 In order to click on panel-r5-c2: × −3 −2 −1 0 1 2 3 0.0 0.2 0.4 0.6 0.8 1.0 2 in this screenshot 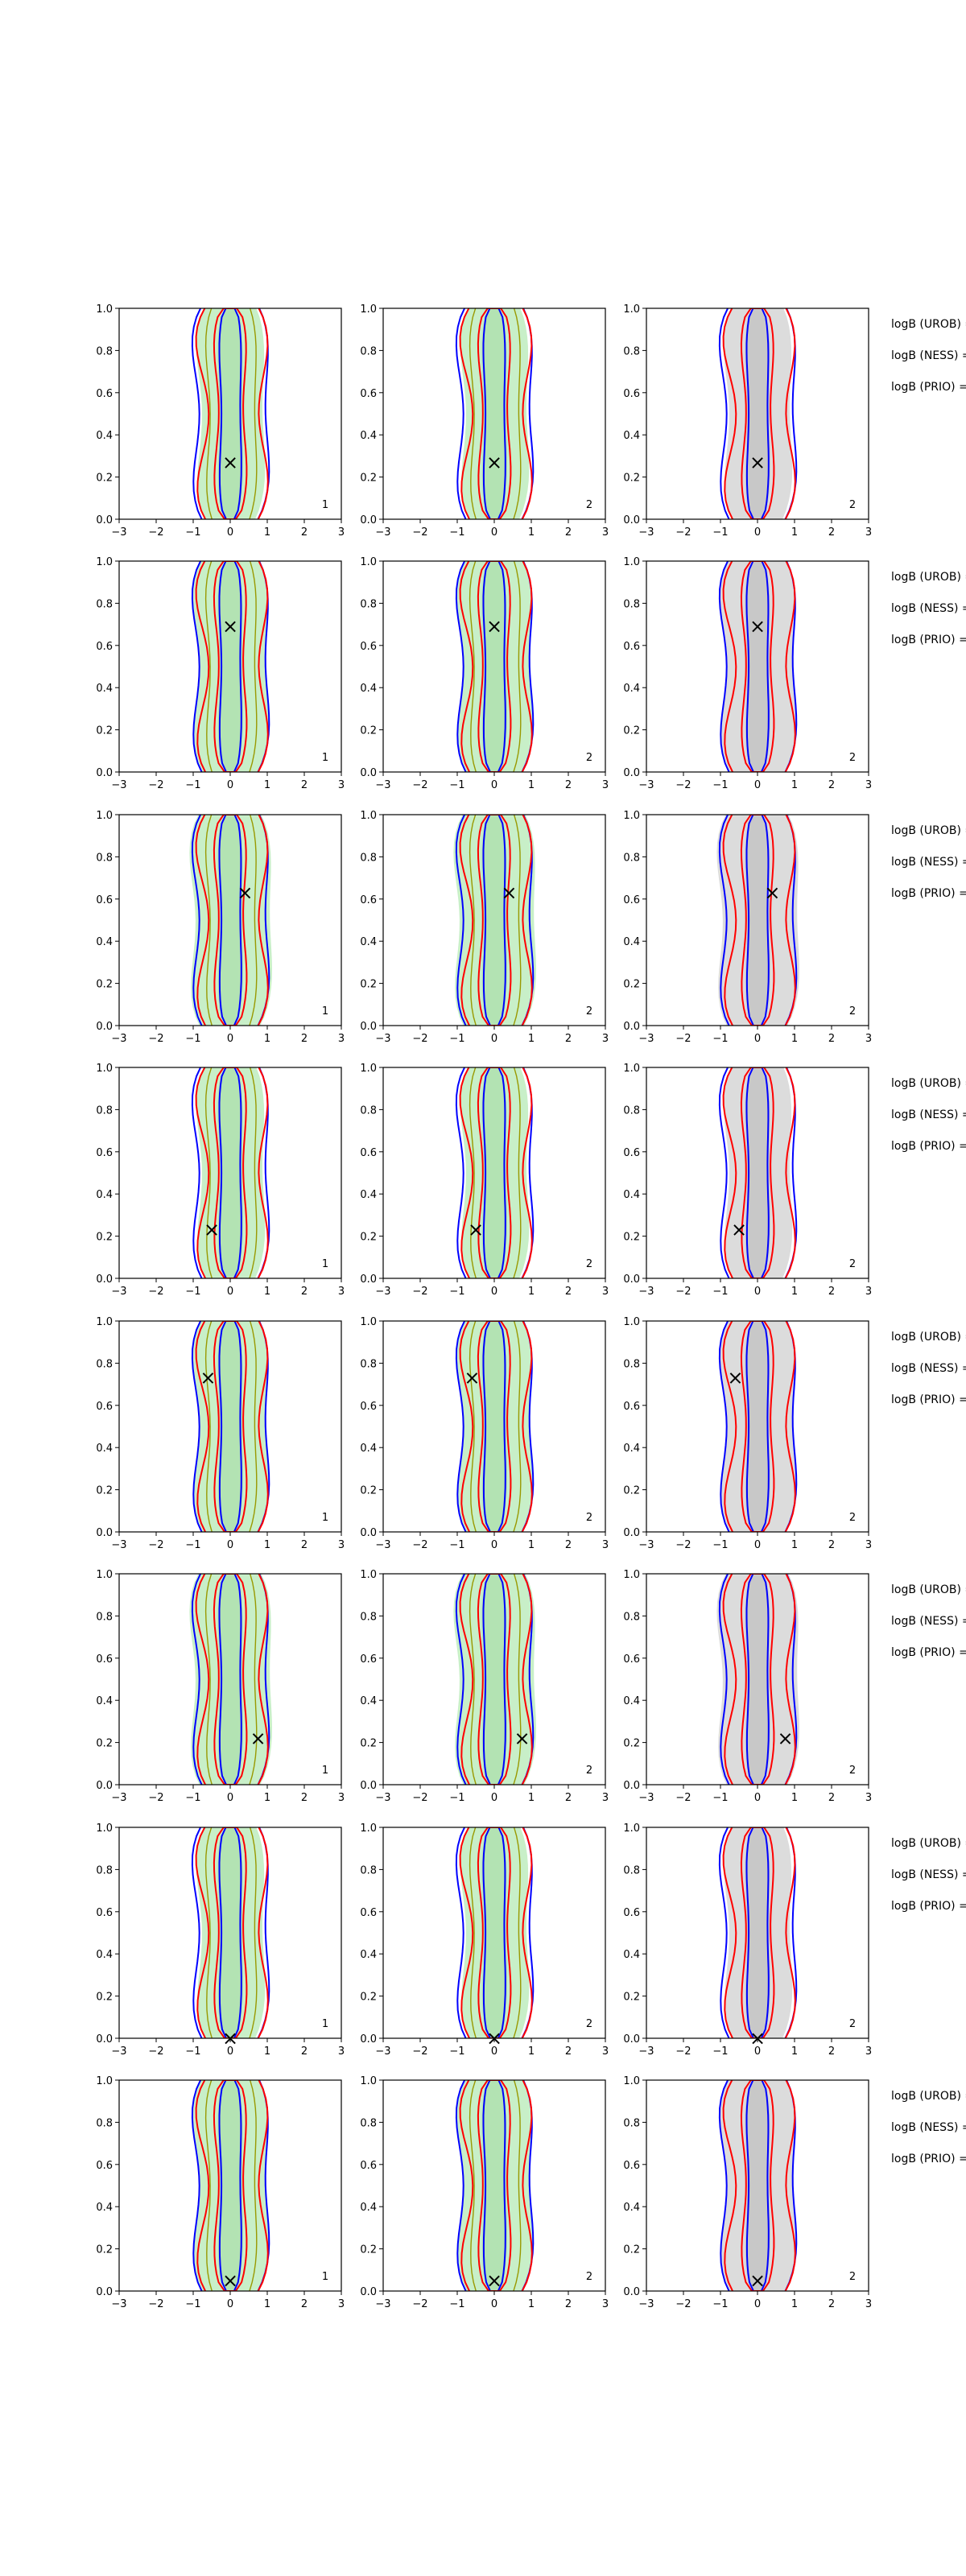, I will do `click(484, 1433)`.